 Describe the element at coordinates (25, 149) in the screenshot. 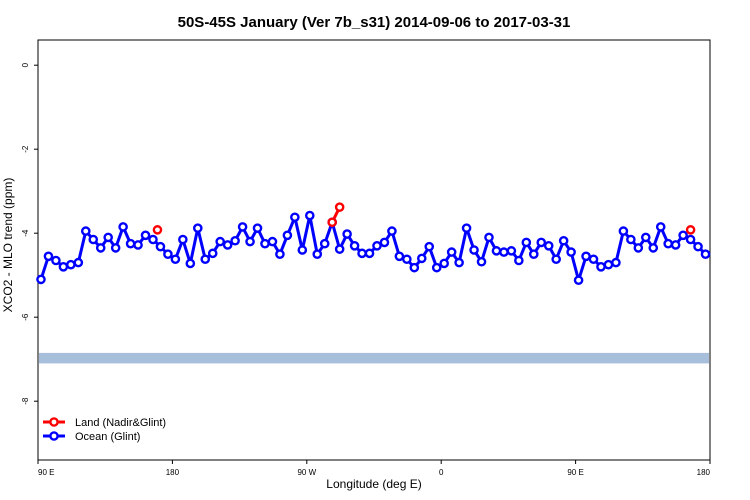

I see `y-tick-label: -2` at that location.